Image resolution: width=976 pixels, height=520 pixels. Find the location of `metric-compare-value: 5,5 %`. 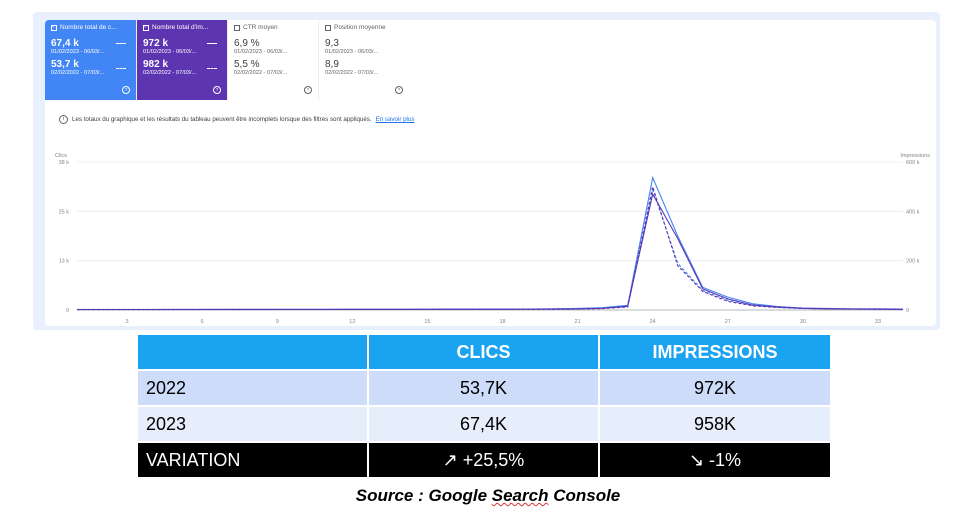

metric-compare-value: 5,5 % is located at coordinates (247, 64).